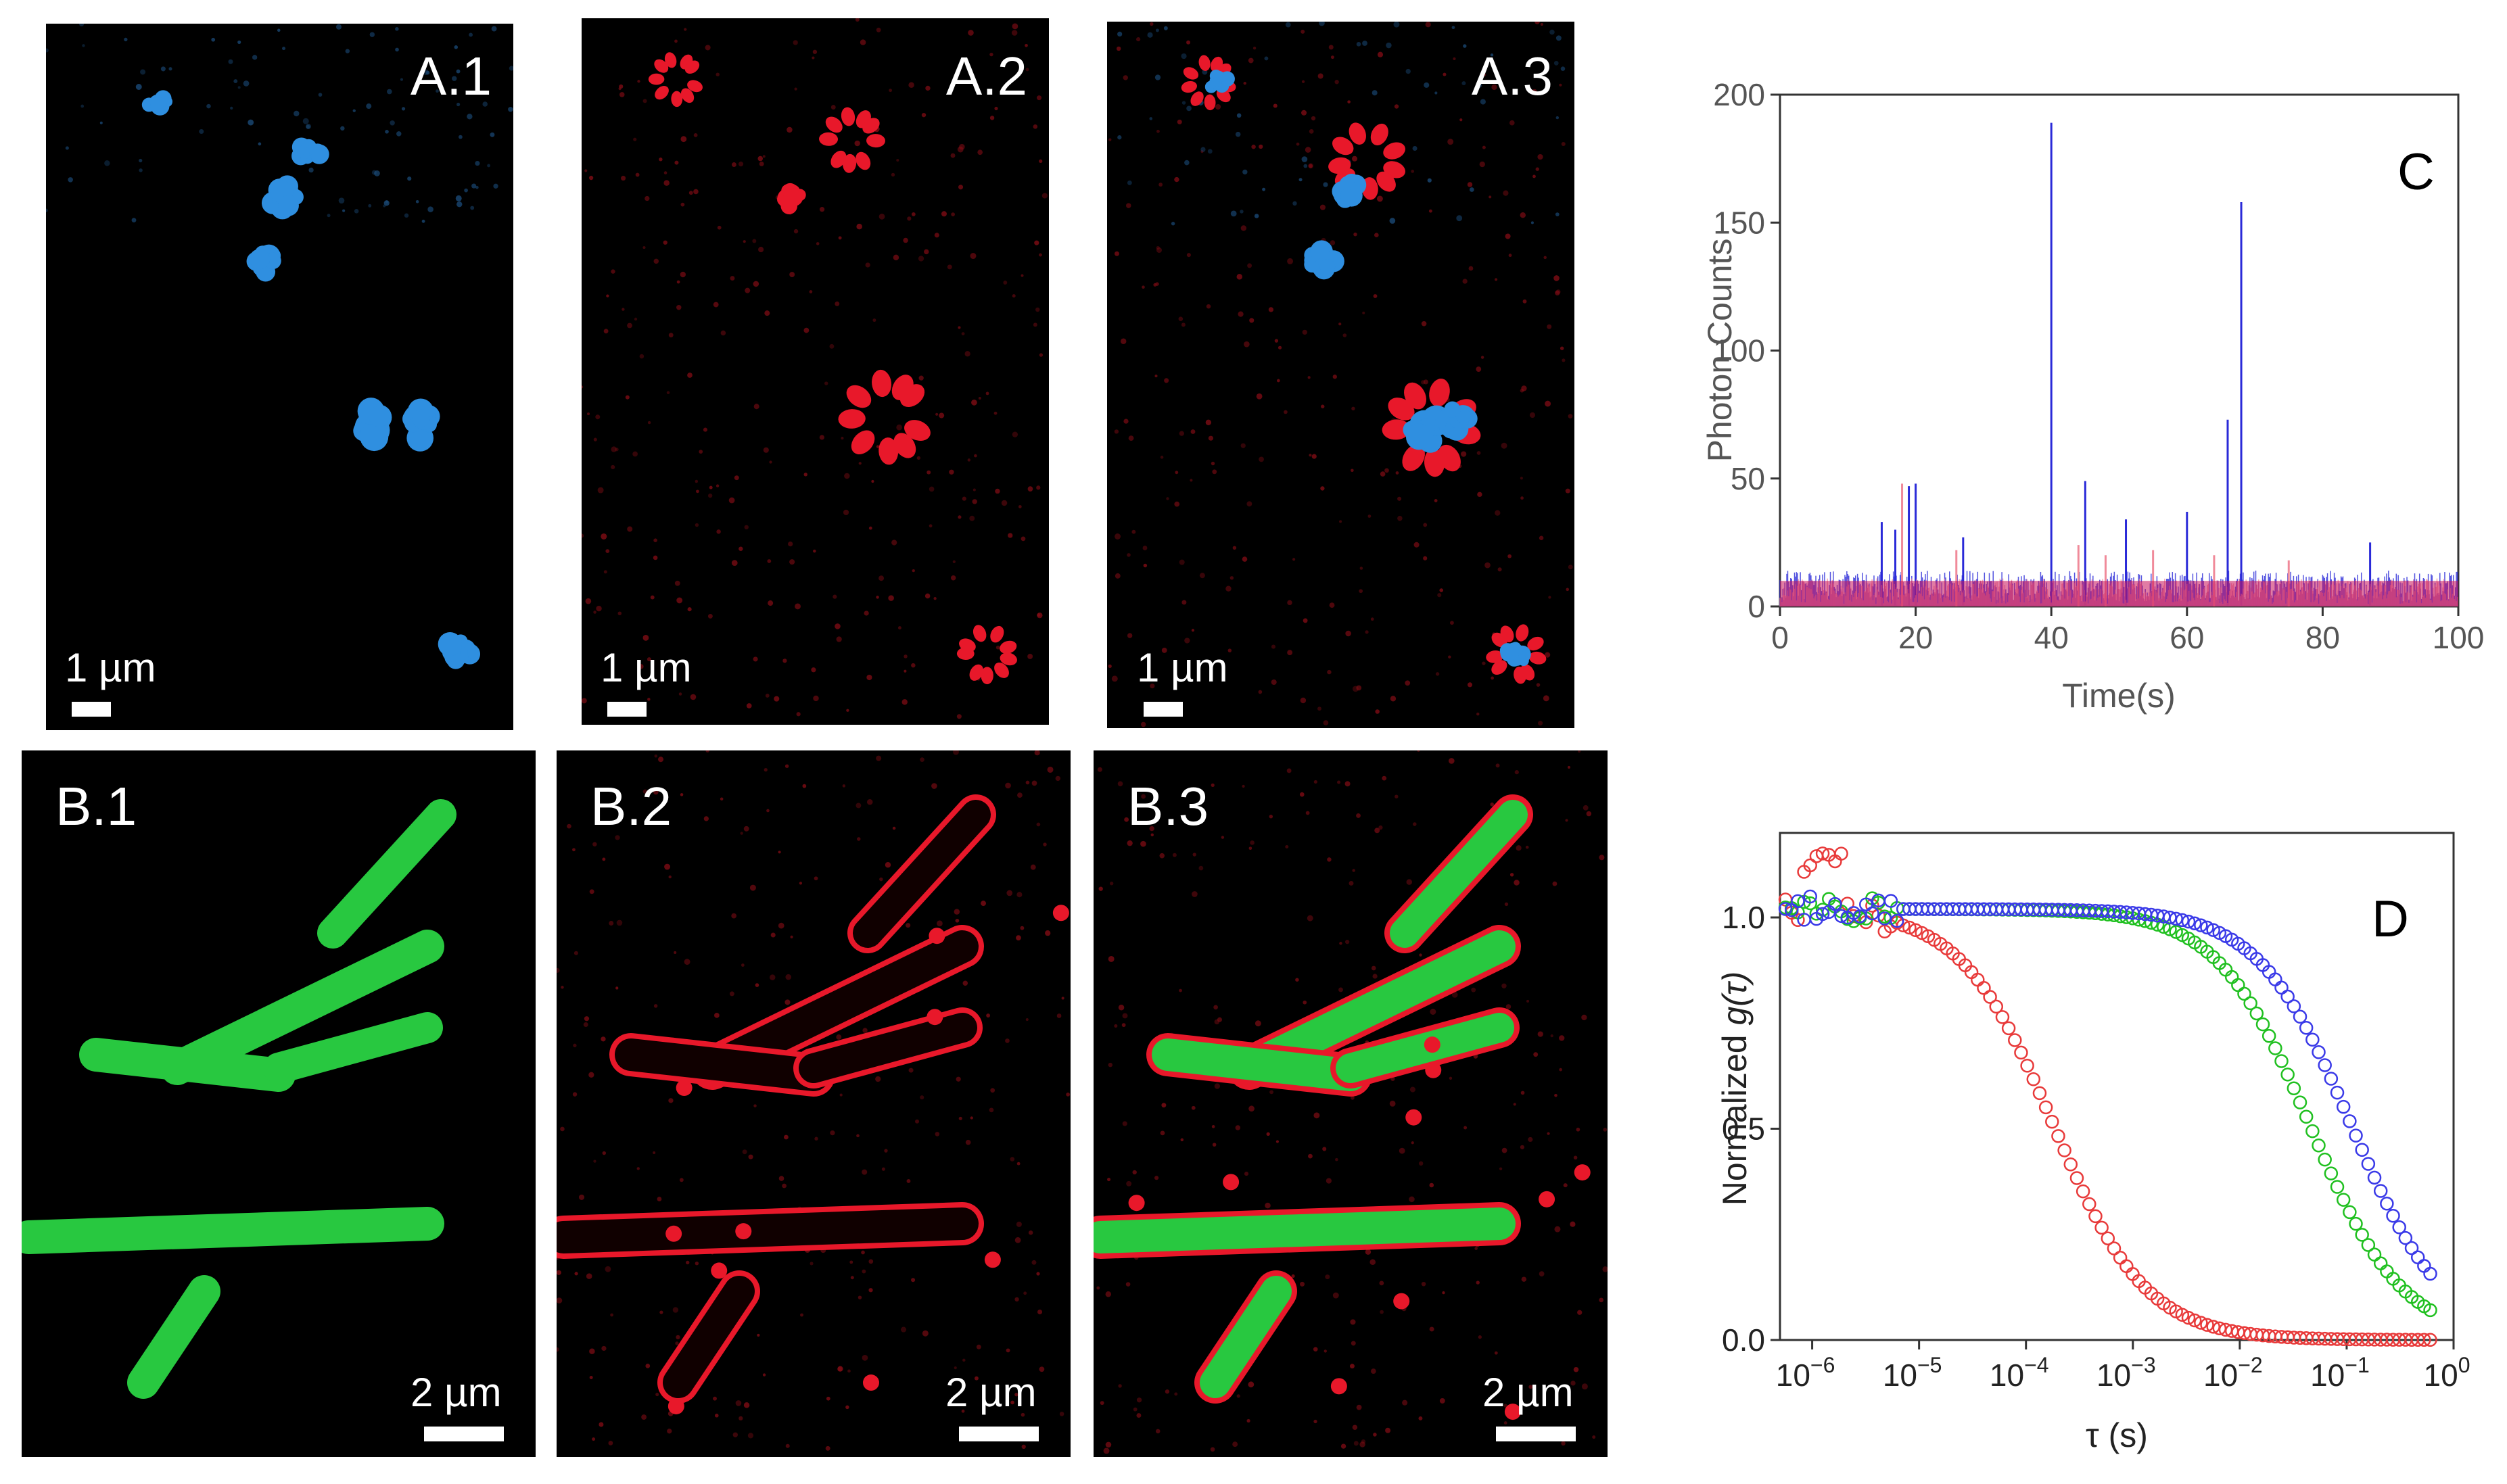 This screenshot has height=1484, width=2507. What do you see at coordinates (987, 655) in the screenshot?
I see `red-cluster` at bounding box center [987, 655].